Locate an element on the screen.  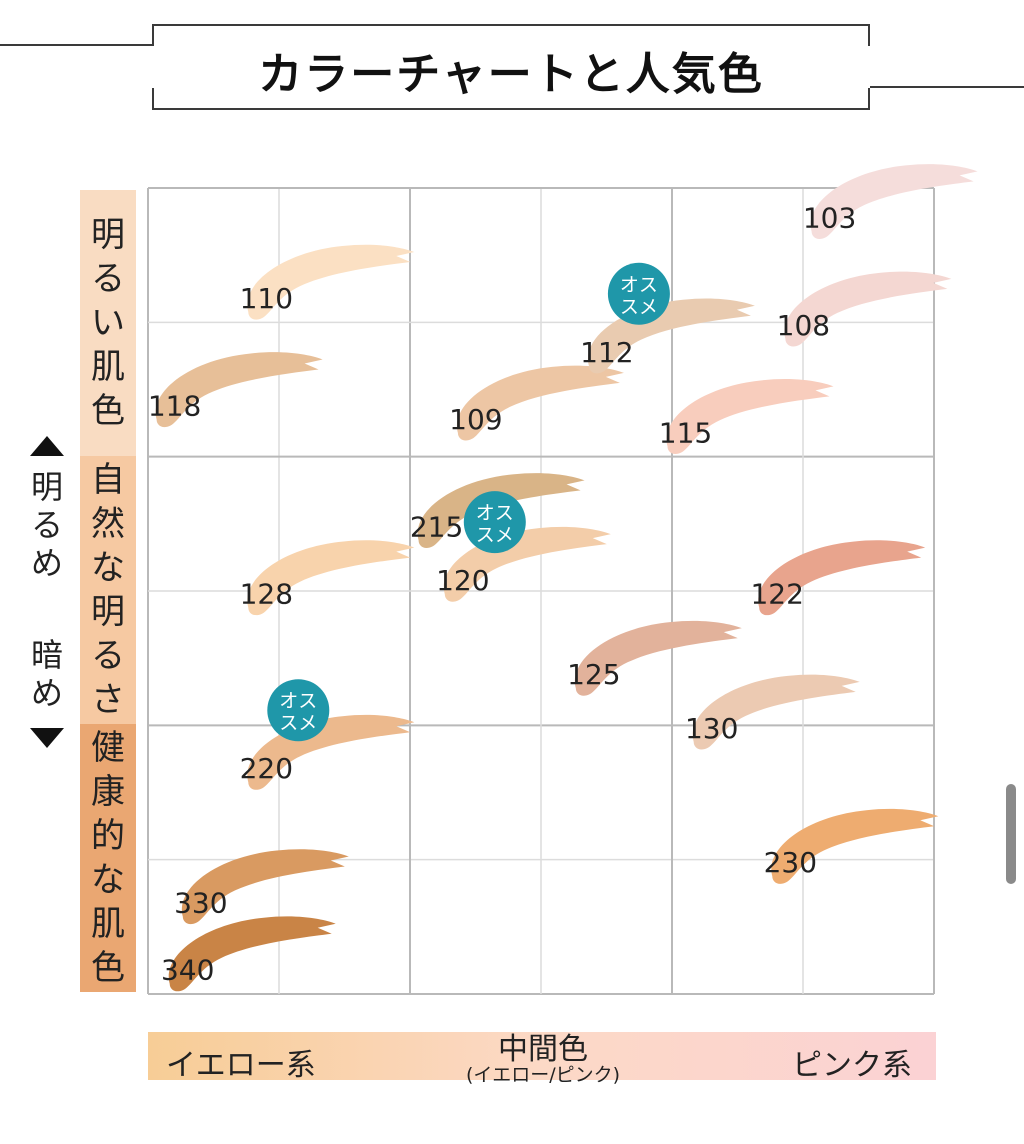
x-axis-bar is located at coordinates (542, 1056).